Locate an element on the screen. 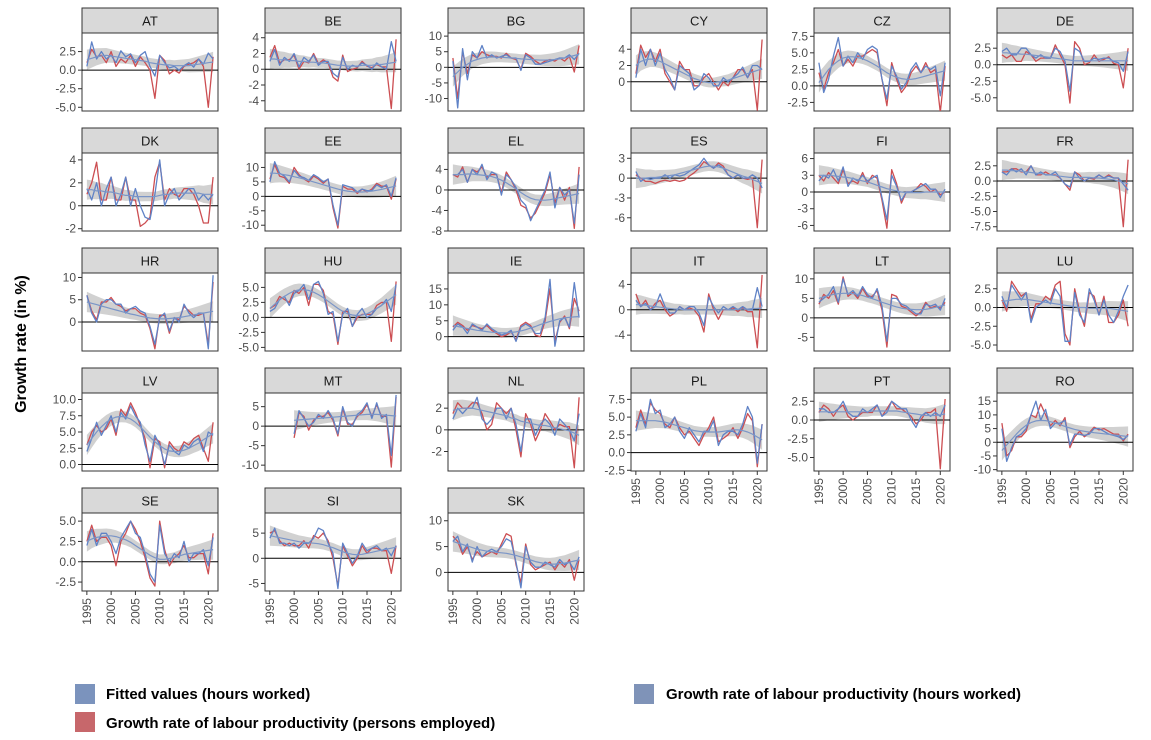 The width and height of the screenshot is (1151, 740). facet-si: SI -5 0 5 1995 2000 2005 2010 2015 2020 is located at coordinates (325, 556).